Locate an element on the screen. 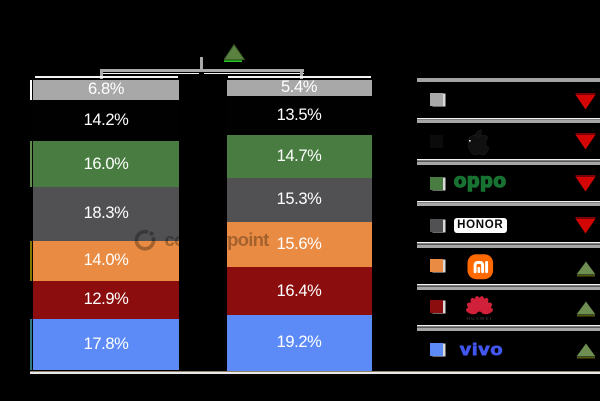 This screenshot has height=401, width=600. svg-text: counterpoint is located at coordinates (217, 239).